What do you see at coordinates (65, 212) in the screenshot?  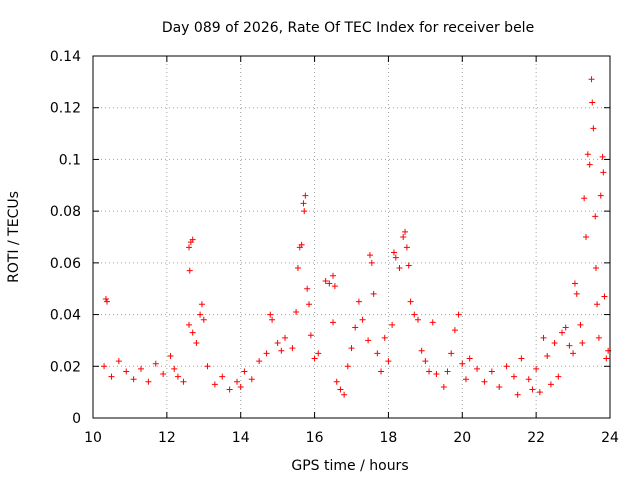 I see `y-tick-label: 0.08` at bounding box center [65, 212].